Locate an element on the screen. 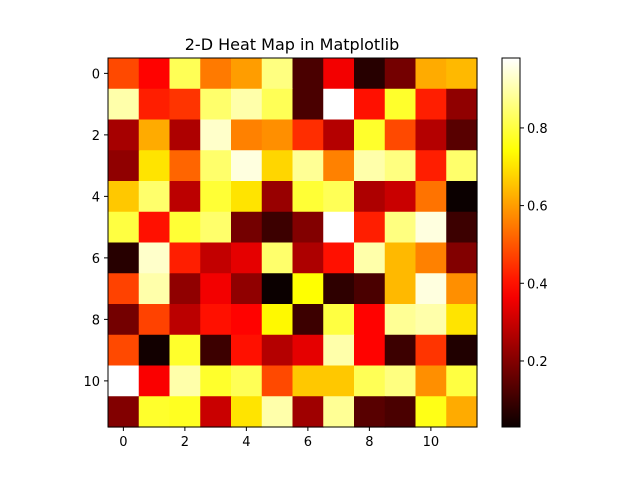  x-tick-label: 10 is located at coordinates (431, 442).